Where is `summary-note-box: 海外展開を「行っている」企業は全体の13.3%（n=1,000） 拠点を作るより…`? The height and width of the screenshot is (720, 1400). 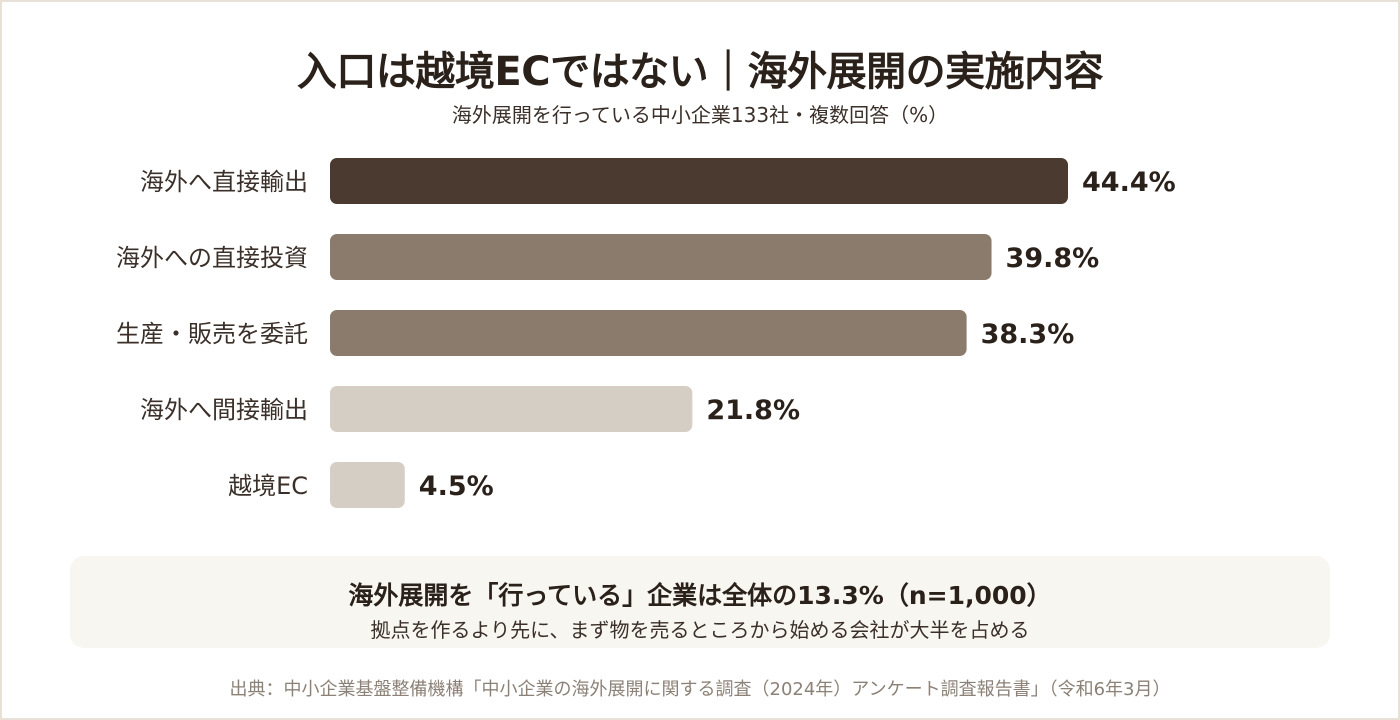
summary-note-box: 海外展開を「行っている」企業は全体の13.3%（n=1,000） 拠点を作るより… is located at coordinates (700, 602).